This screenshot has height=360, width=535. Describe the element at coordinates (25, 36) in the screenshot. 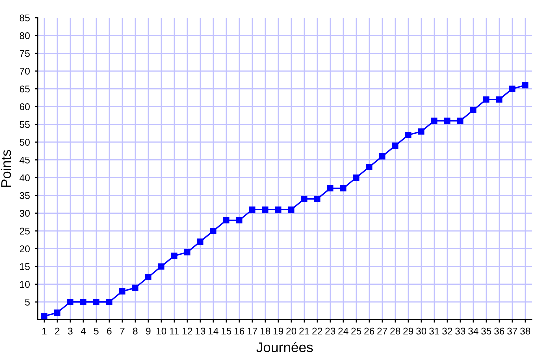

I see `y-tick-label: 80` at that location.